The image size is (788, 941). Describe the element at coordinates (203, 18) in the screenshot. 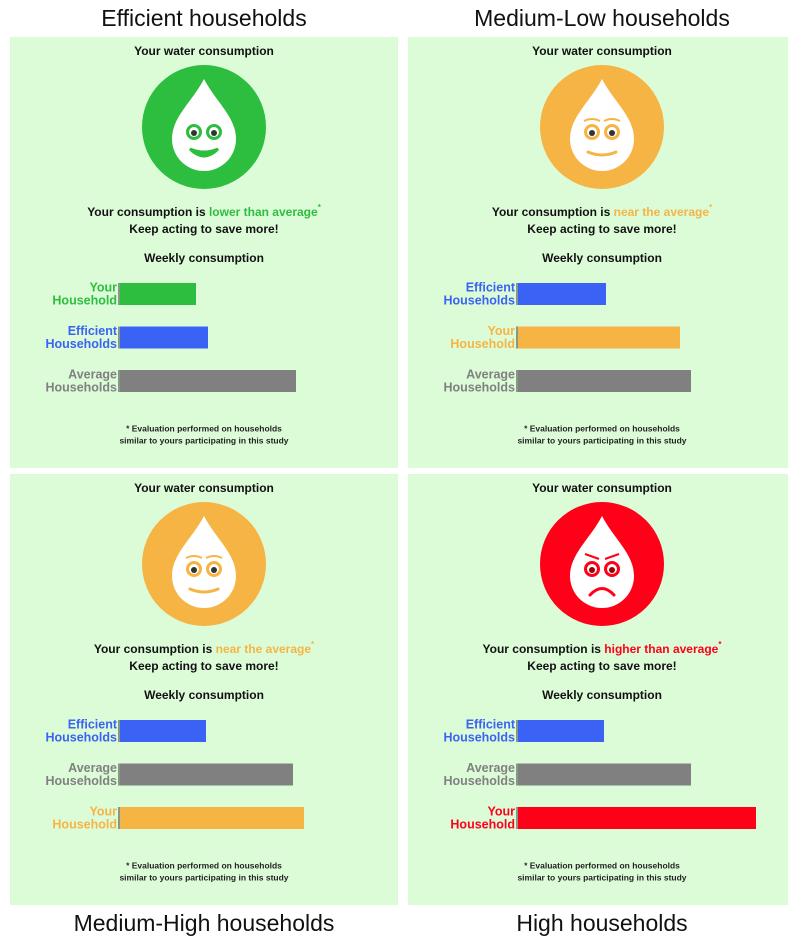

I see `panel-caption: Efficient households` at that location.